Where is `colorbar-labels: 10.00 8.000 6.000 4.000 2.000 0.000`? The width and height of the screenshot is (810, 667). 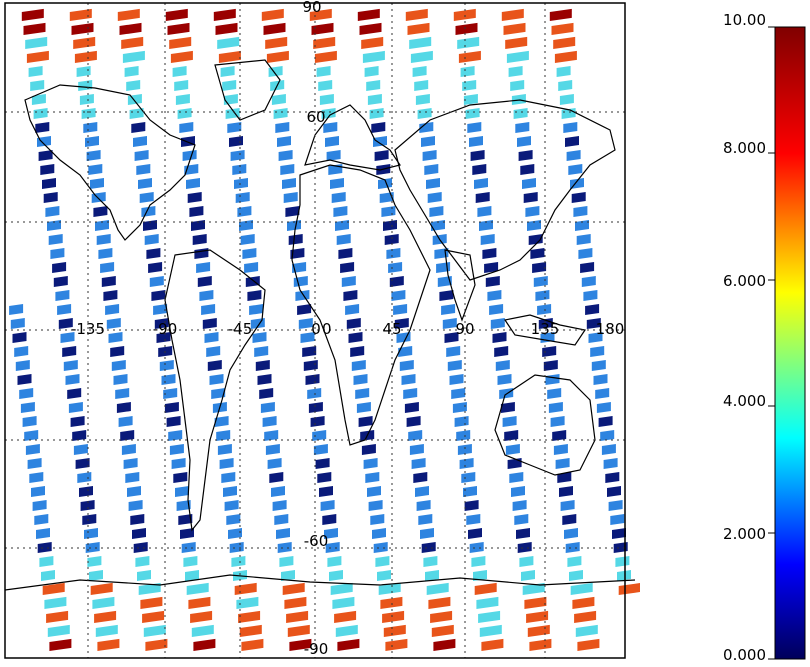 colorbar-labels: 10.00 8.000 6.000 4.000 2.000 0.000 is located at coordinates (744, 337).